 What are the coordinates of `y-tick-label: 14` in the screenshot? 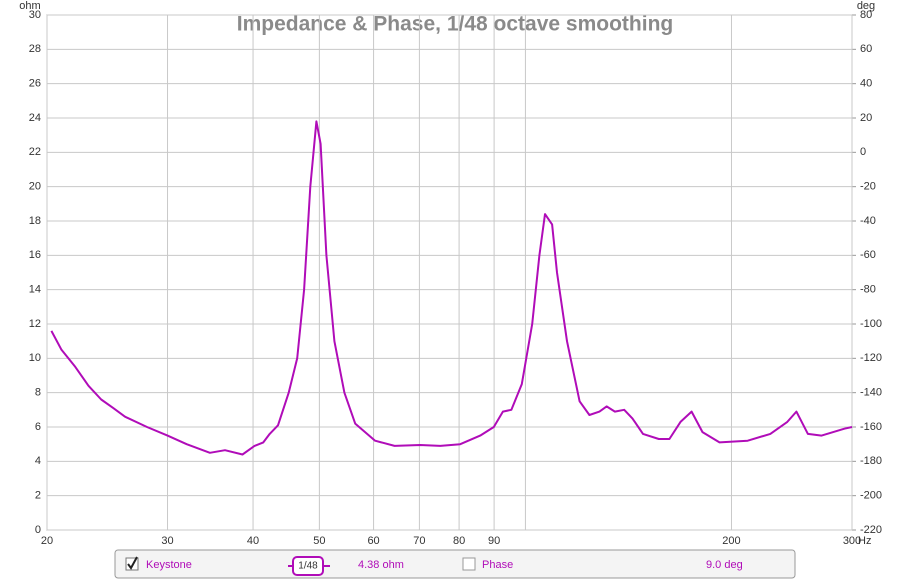 It's located at (35, 290).